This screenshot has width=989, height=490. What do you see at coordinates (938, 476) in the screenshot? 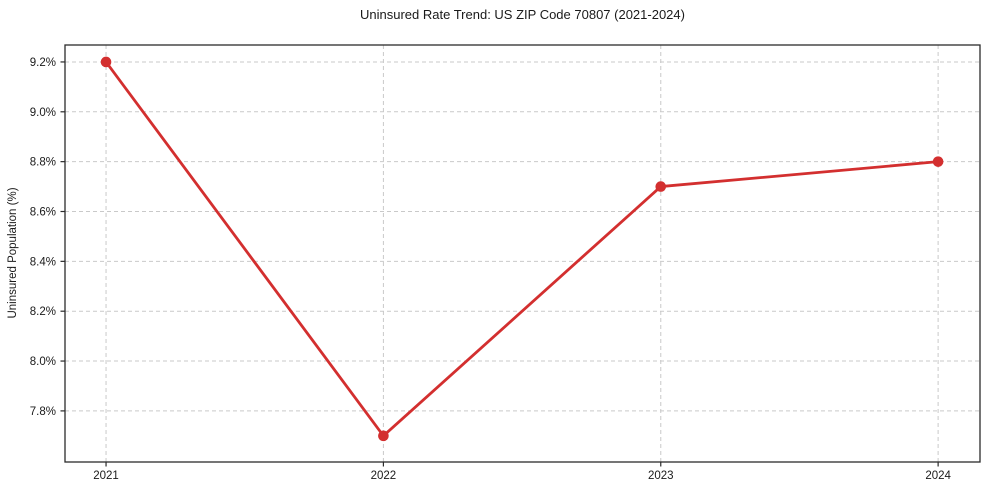
I see `x-tick-label: 2024` at bounding box center [938, 476].